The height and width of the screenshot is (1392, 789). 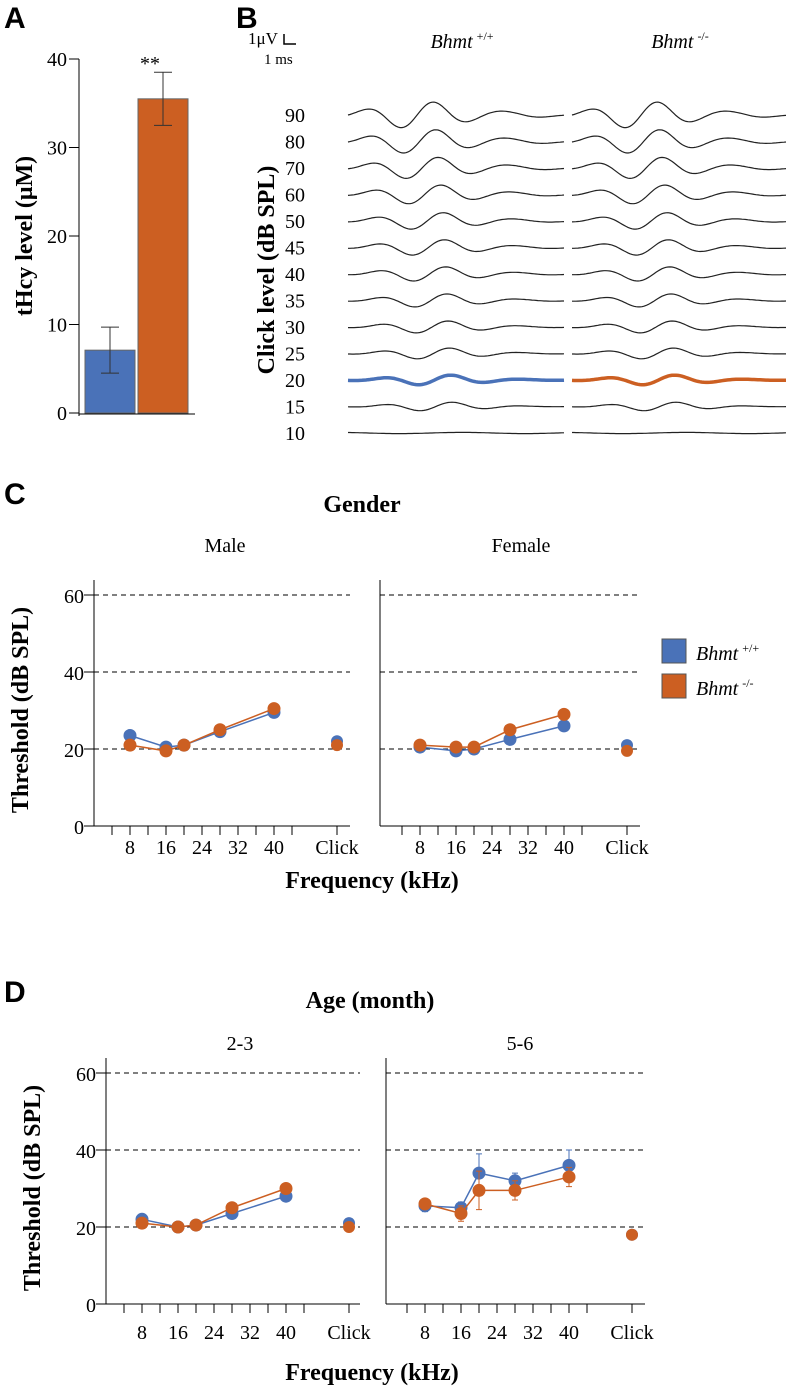 I want to click on panel-c-xlabel: Frequency (kHz), so click(x=372, y=881).